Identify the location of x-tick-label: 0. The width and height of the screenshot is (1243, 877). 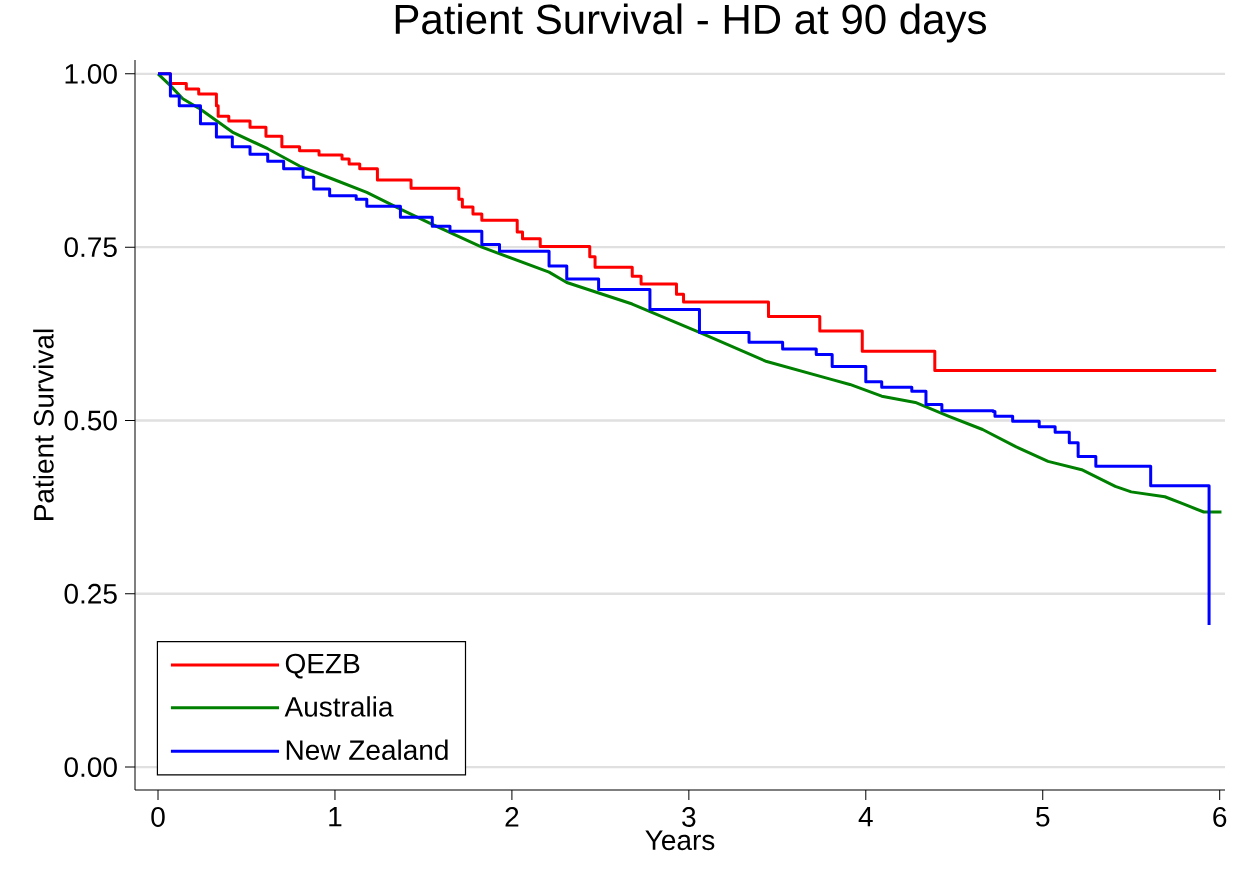
(158, 817).